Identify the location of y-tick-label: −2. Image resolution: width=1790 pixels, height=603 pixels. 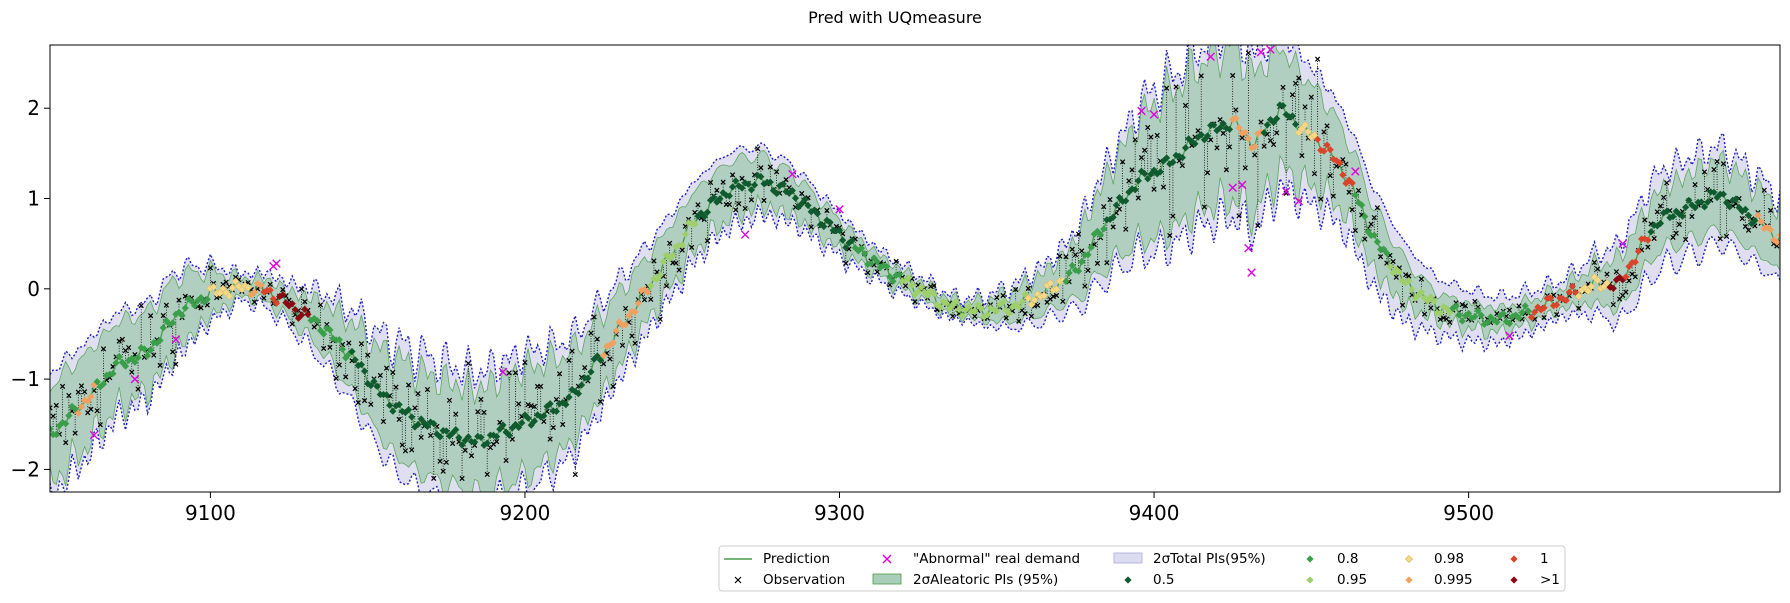
(25, 469).